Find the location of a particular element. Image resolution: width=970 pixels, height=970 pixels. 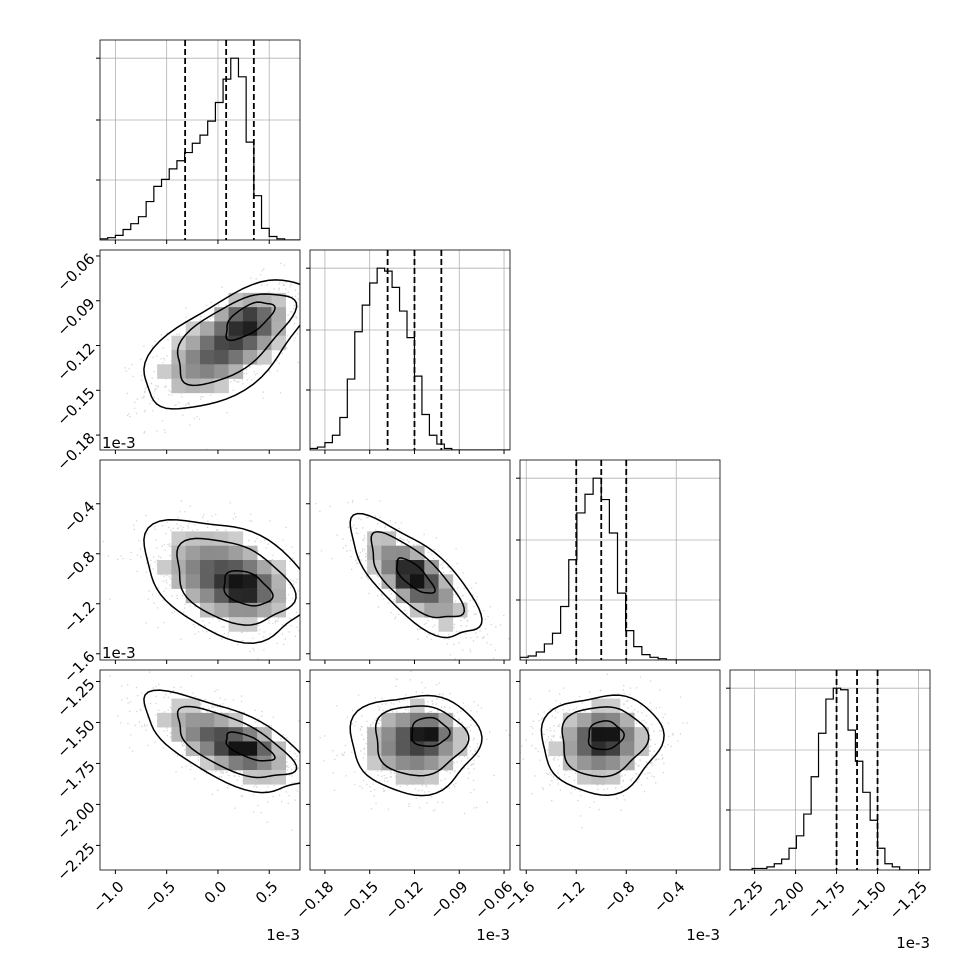

y-tick-label: −2.25 is located at coordinates (75, 861).